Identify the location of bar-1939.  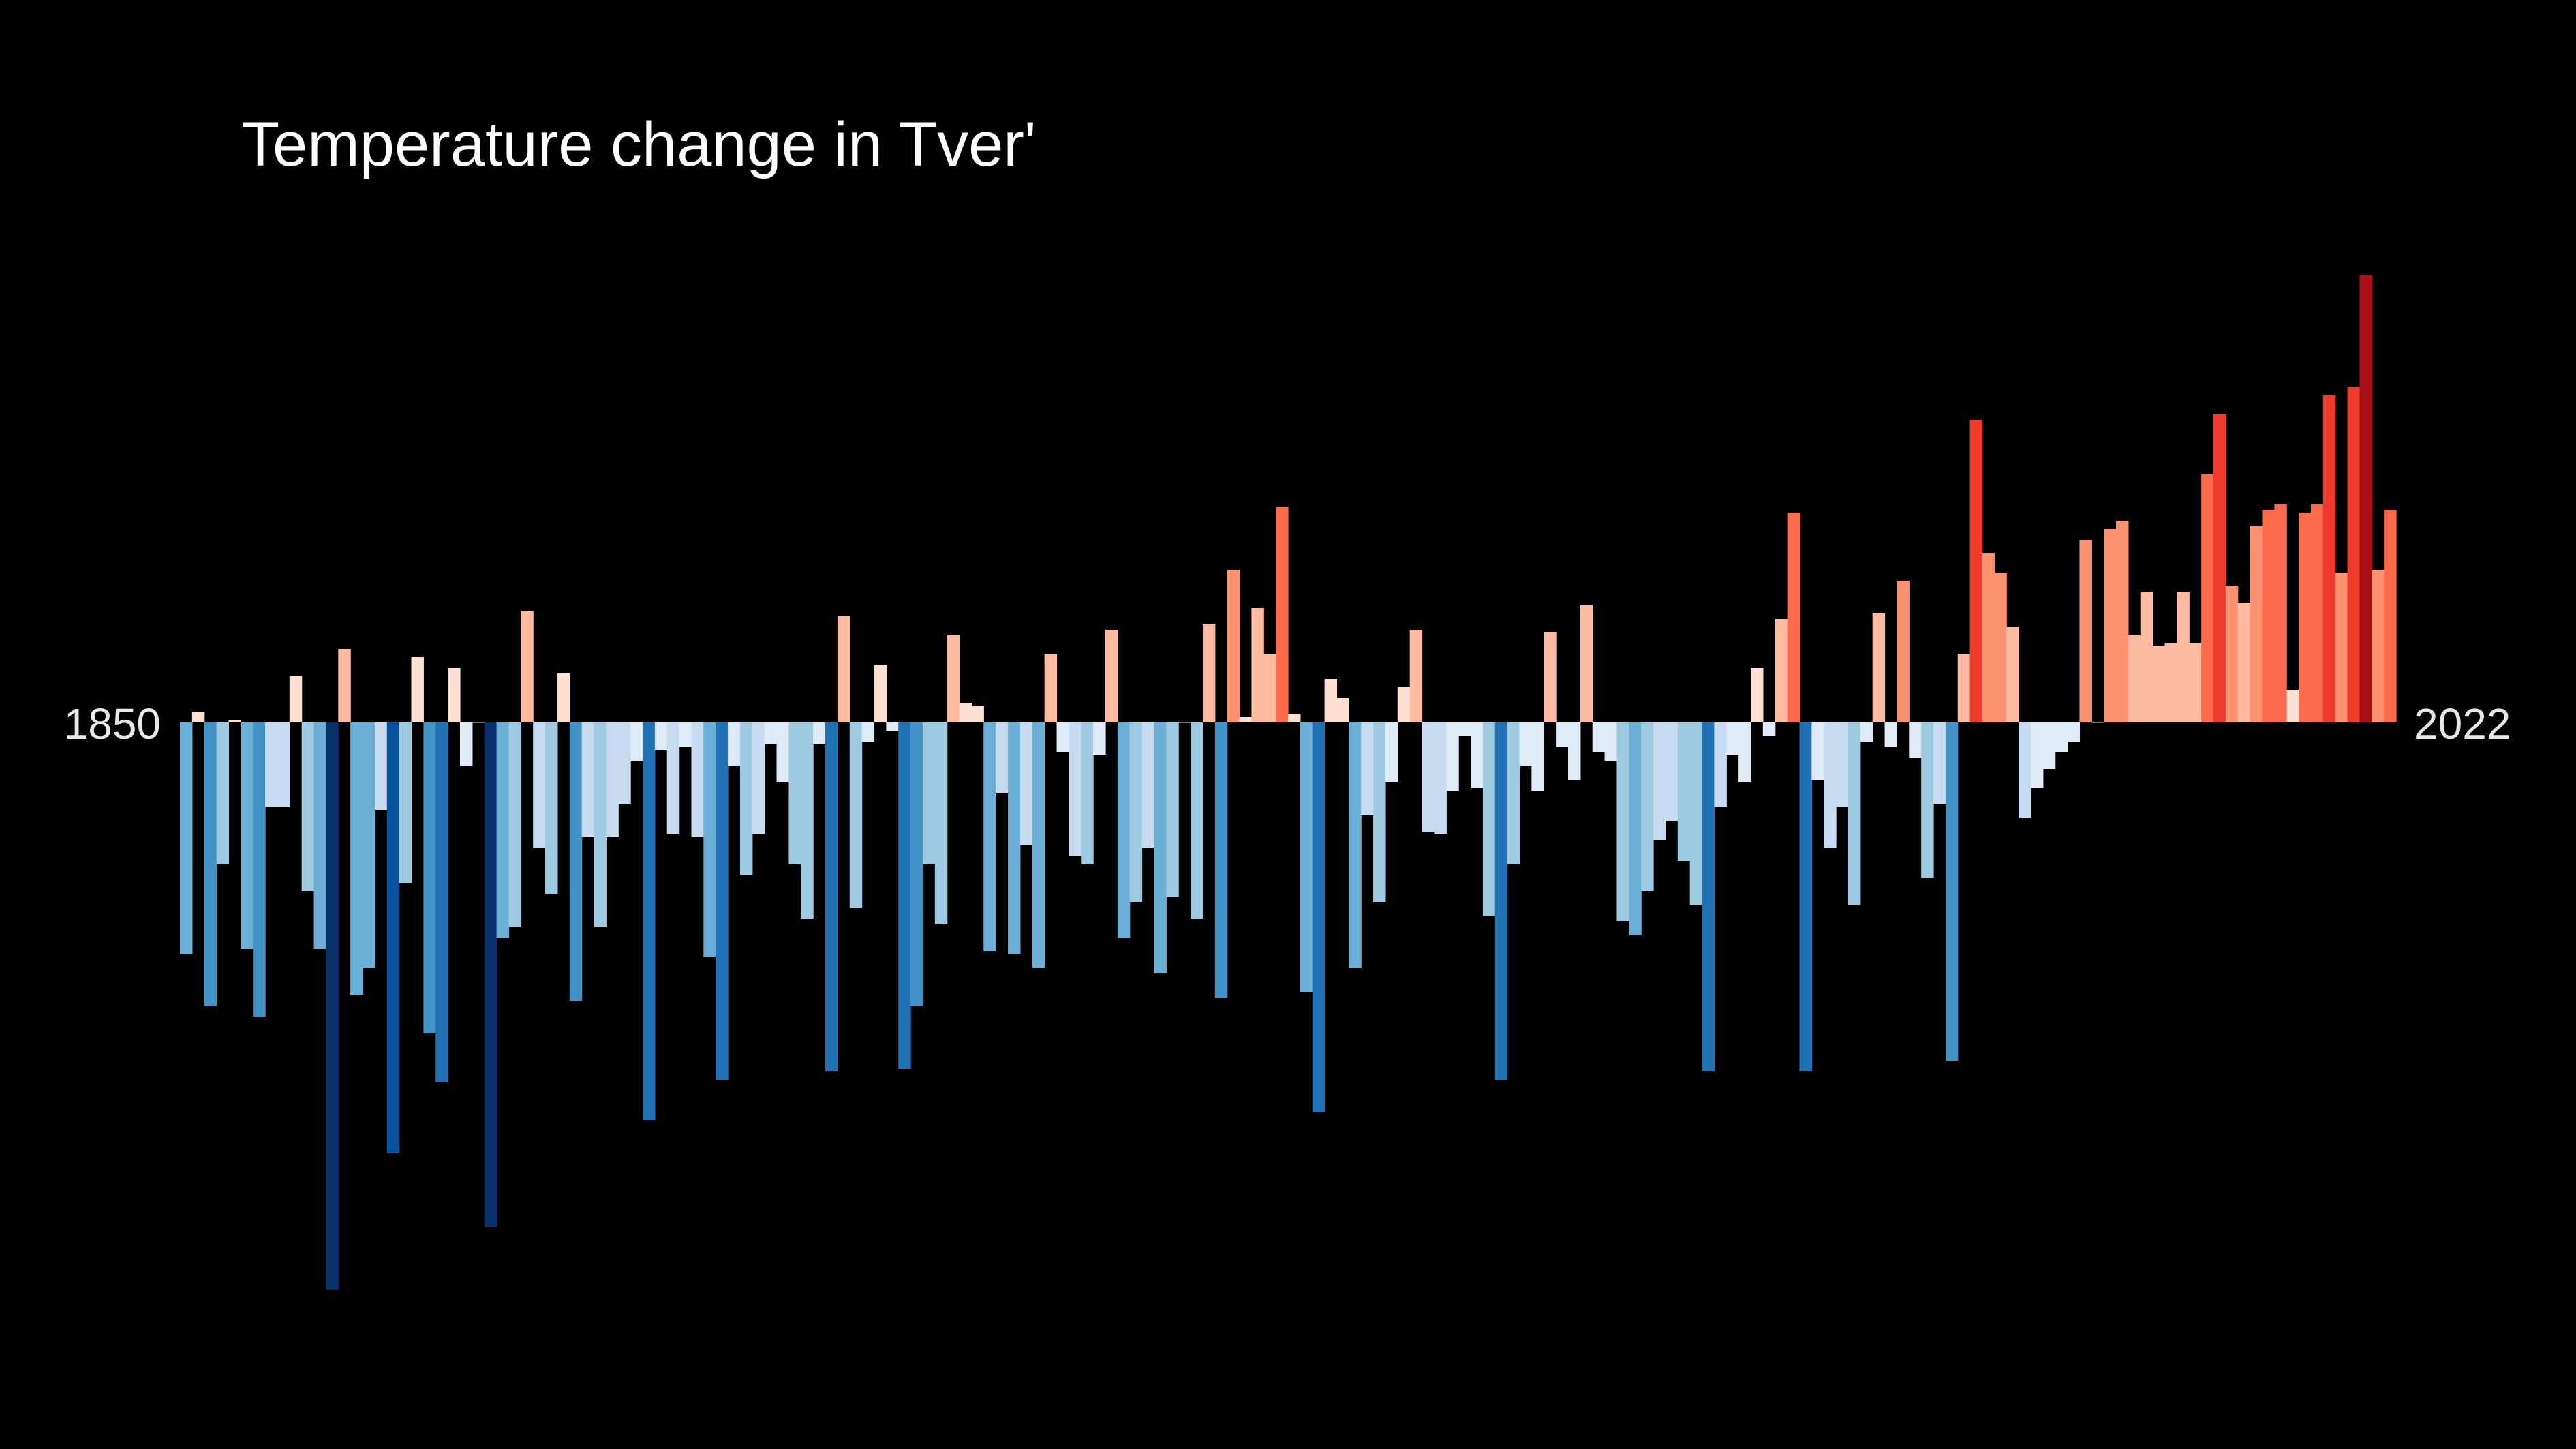
(1269, 688).